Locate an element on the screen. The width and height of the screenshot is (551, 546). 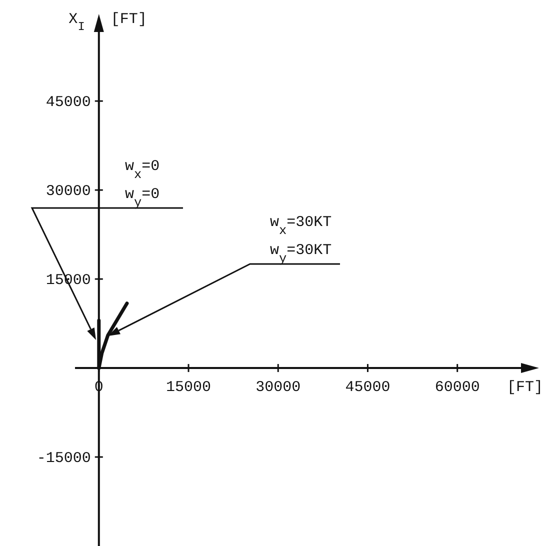
x-tick-label: 60000 is located at coordinates (457, 387).